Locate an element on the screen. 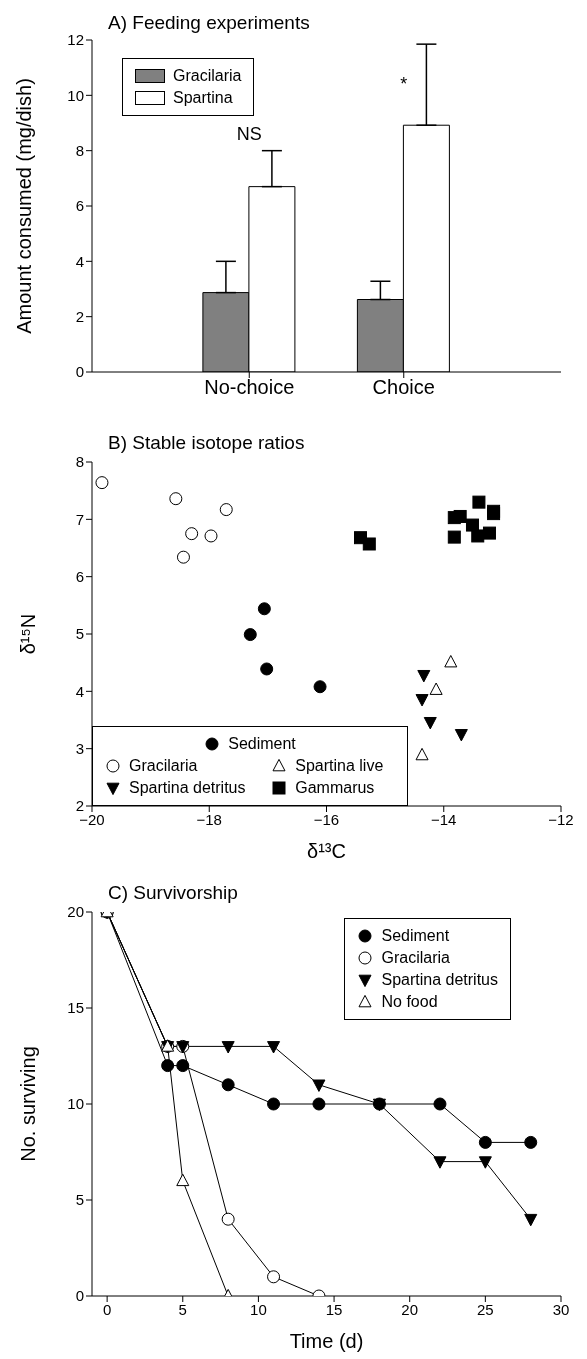  x-tick-label: −14 is located at coordinates (444, 819).